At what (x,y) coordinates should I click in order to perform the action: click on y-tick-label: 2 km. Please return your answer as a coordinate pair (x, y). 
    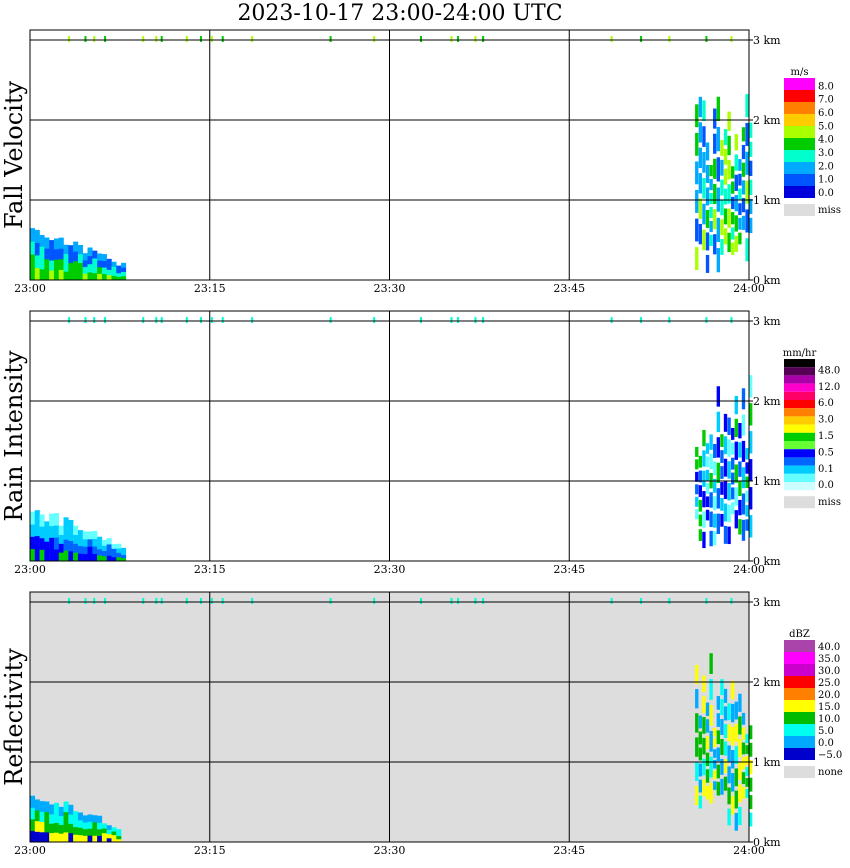
    Looking at the image, I should click on (767, 401).